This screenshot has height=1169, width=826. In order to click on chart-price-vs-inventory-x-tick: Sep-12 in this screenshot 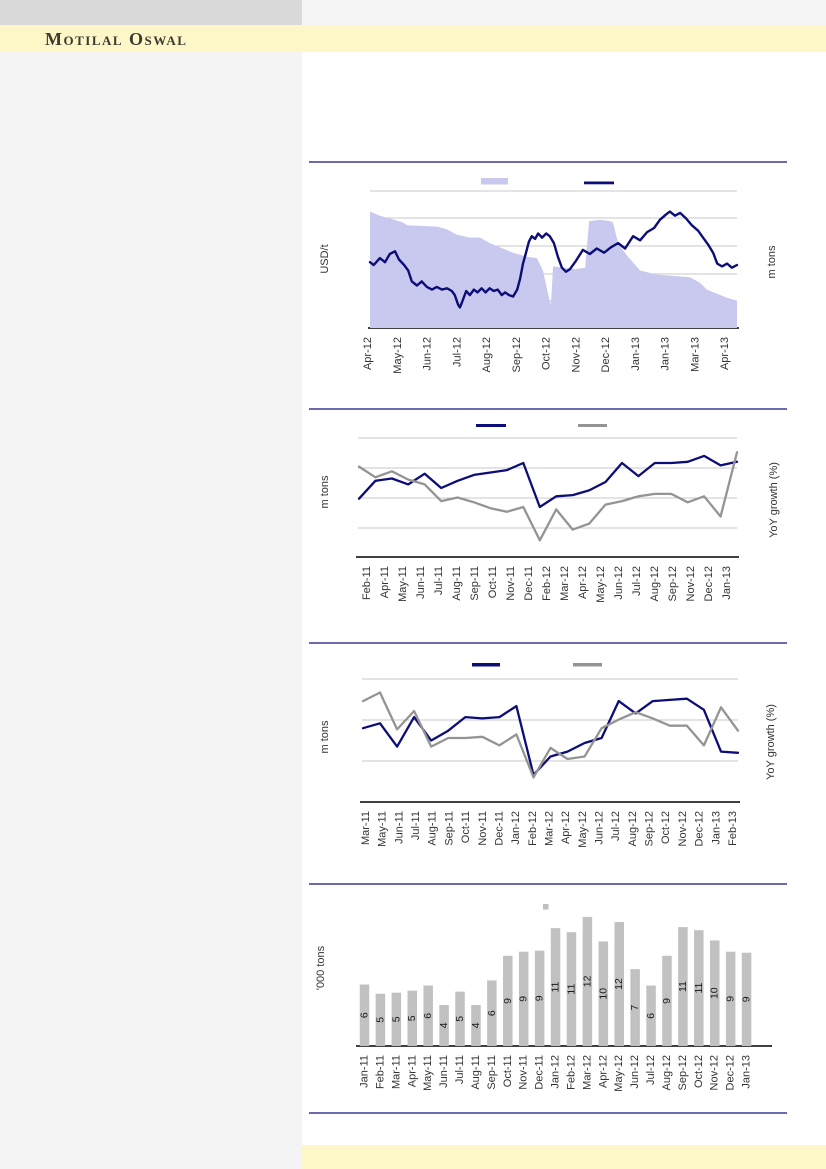, I will do `click(517, 354)`.